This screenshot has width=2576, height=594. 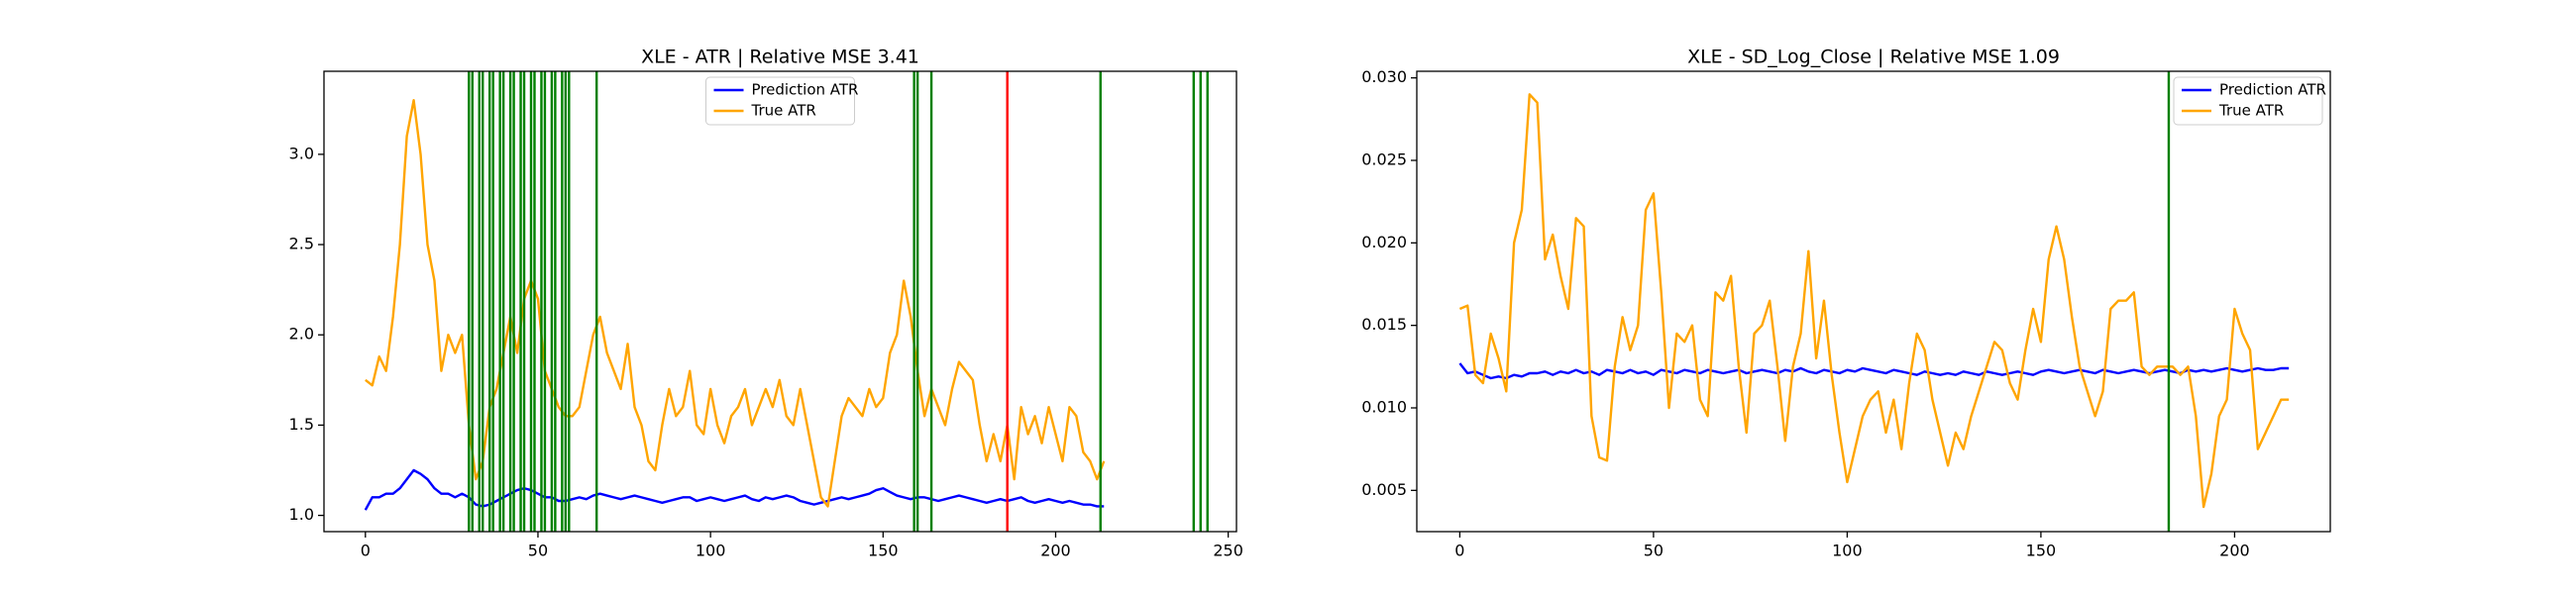 What do you see at coordinates (301, 153) in the screenshot?
I see `y-tick-label: 3.0` at bounding box center [301, 153].